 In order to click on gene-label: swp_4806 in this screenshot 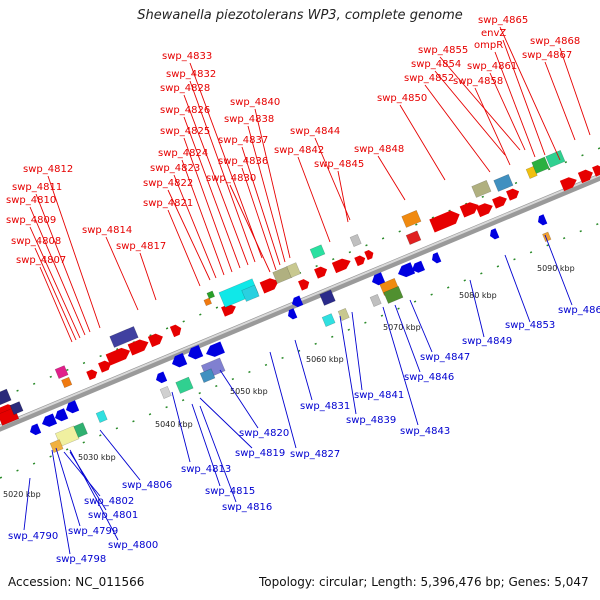, I will do `click(147, 485)`.